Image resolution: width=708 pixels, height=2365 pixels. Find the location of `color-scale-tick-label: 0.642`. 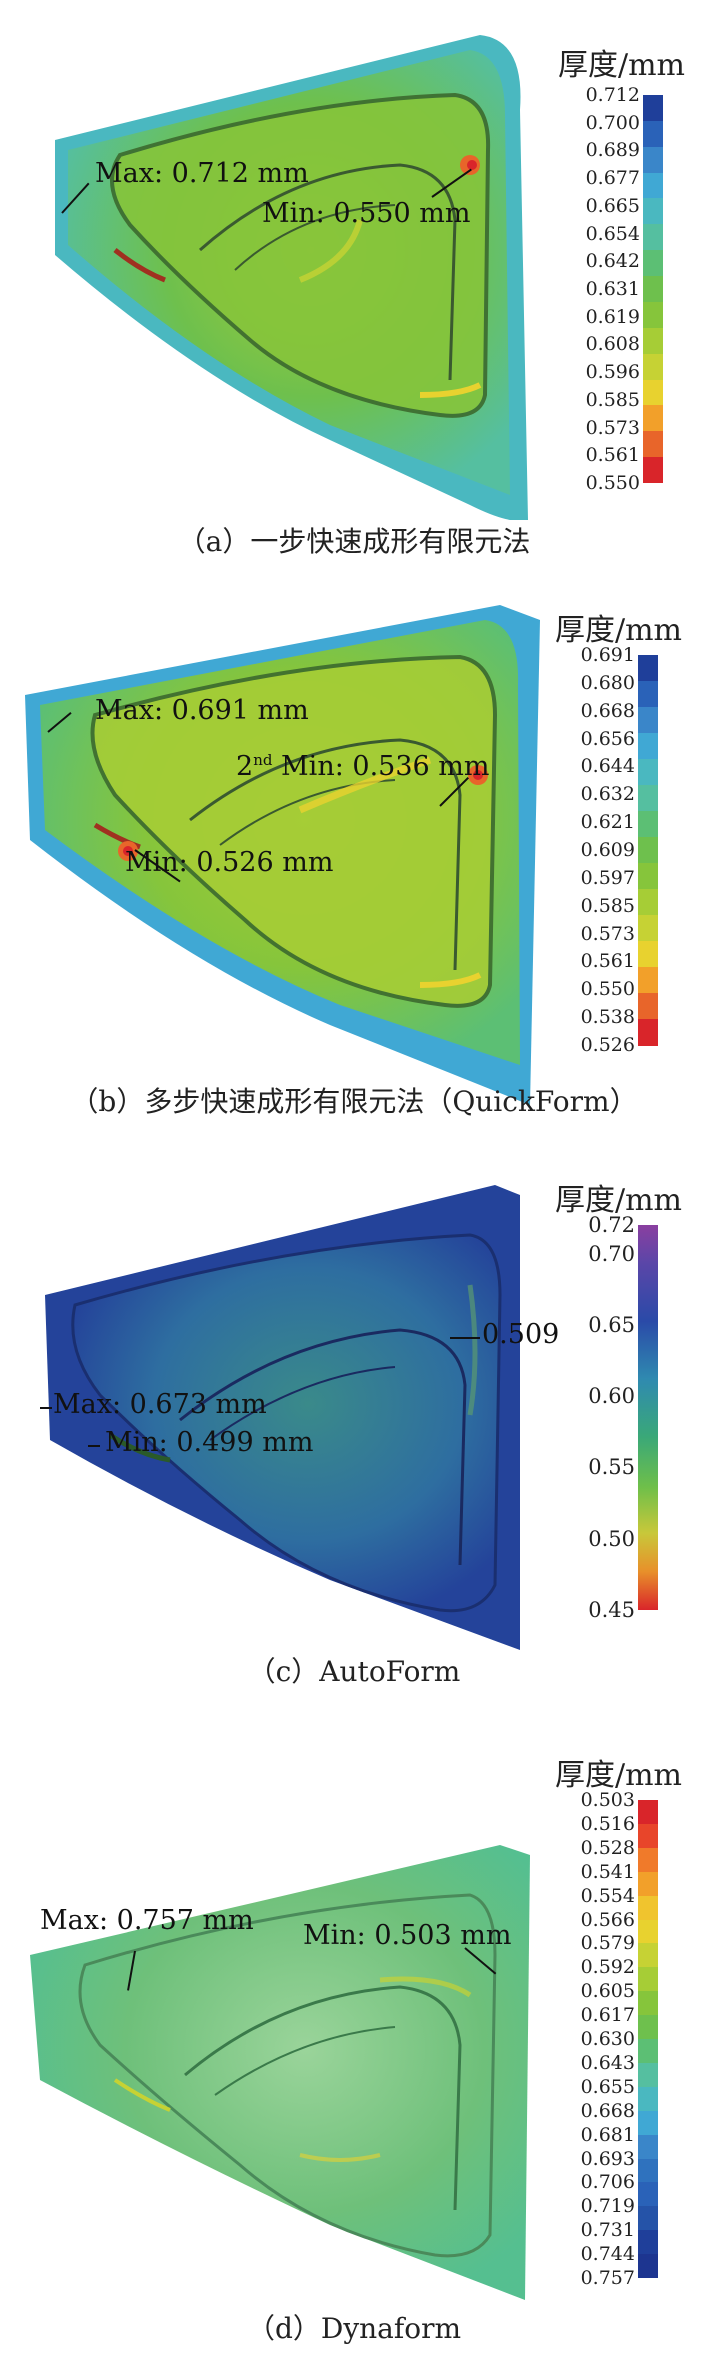

color-scale-tick-label: 0.642 is located at coordinates (612, 261).